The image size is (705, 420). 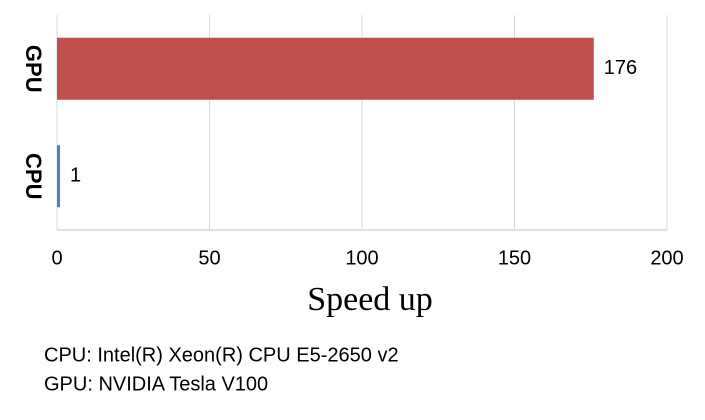 What do you see at coordinates (620, 68) in the screenshot?
I see `value-label: 176` at bounding box center [620, 68].